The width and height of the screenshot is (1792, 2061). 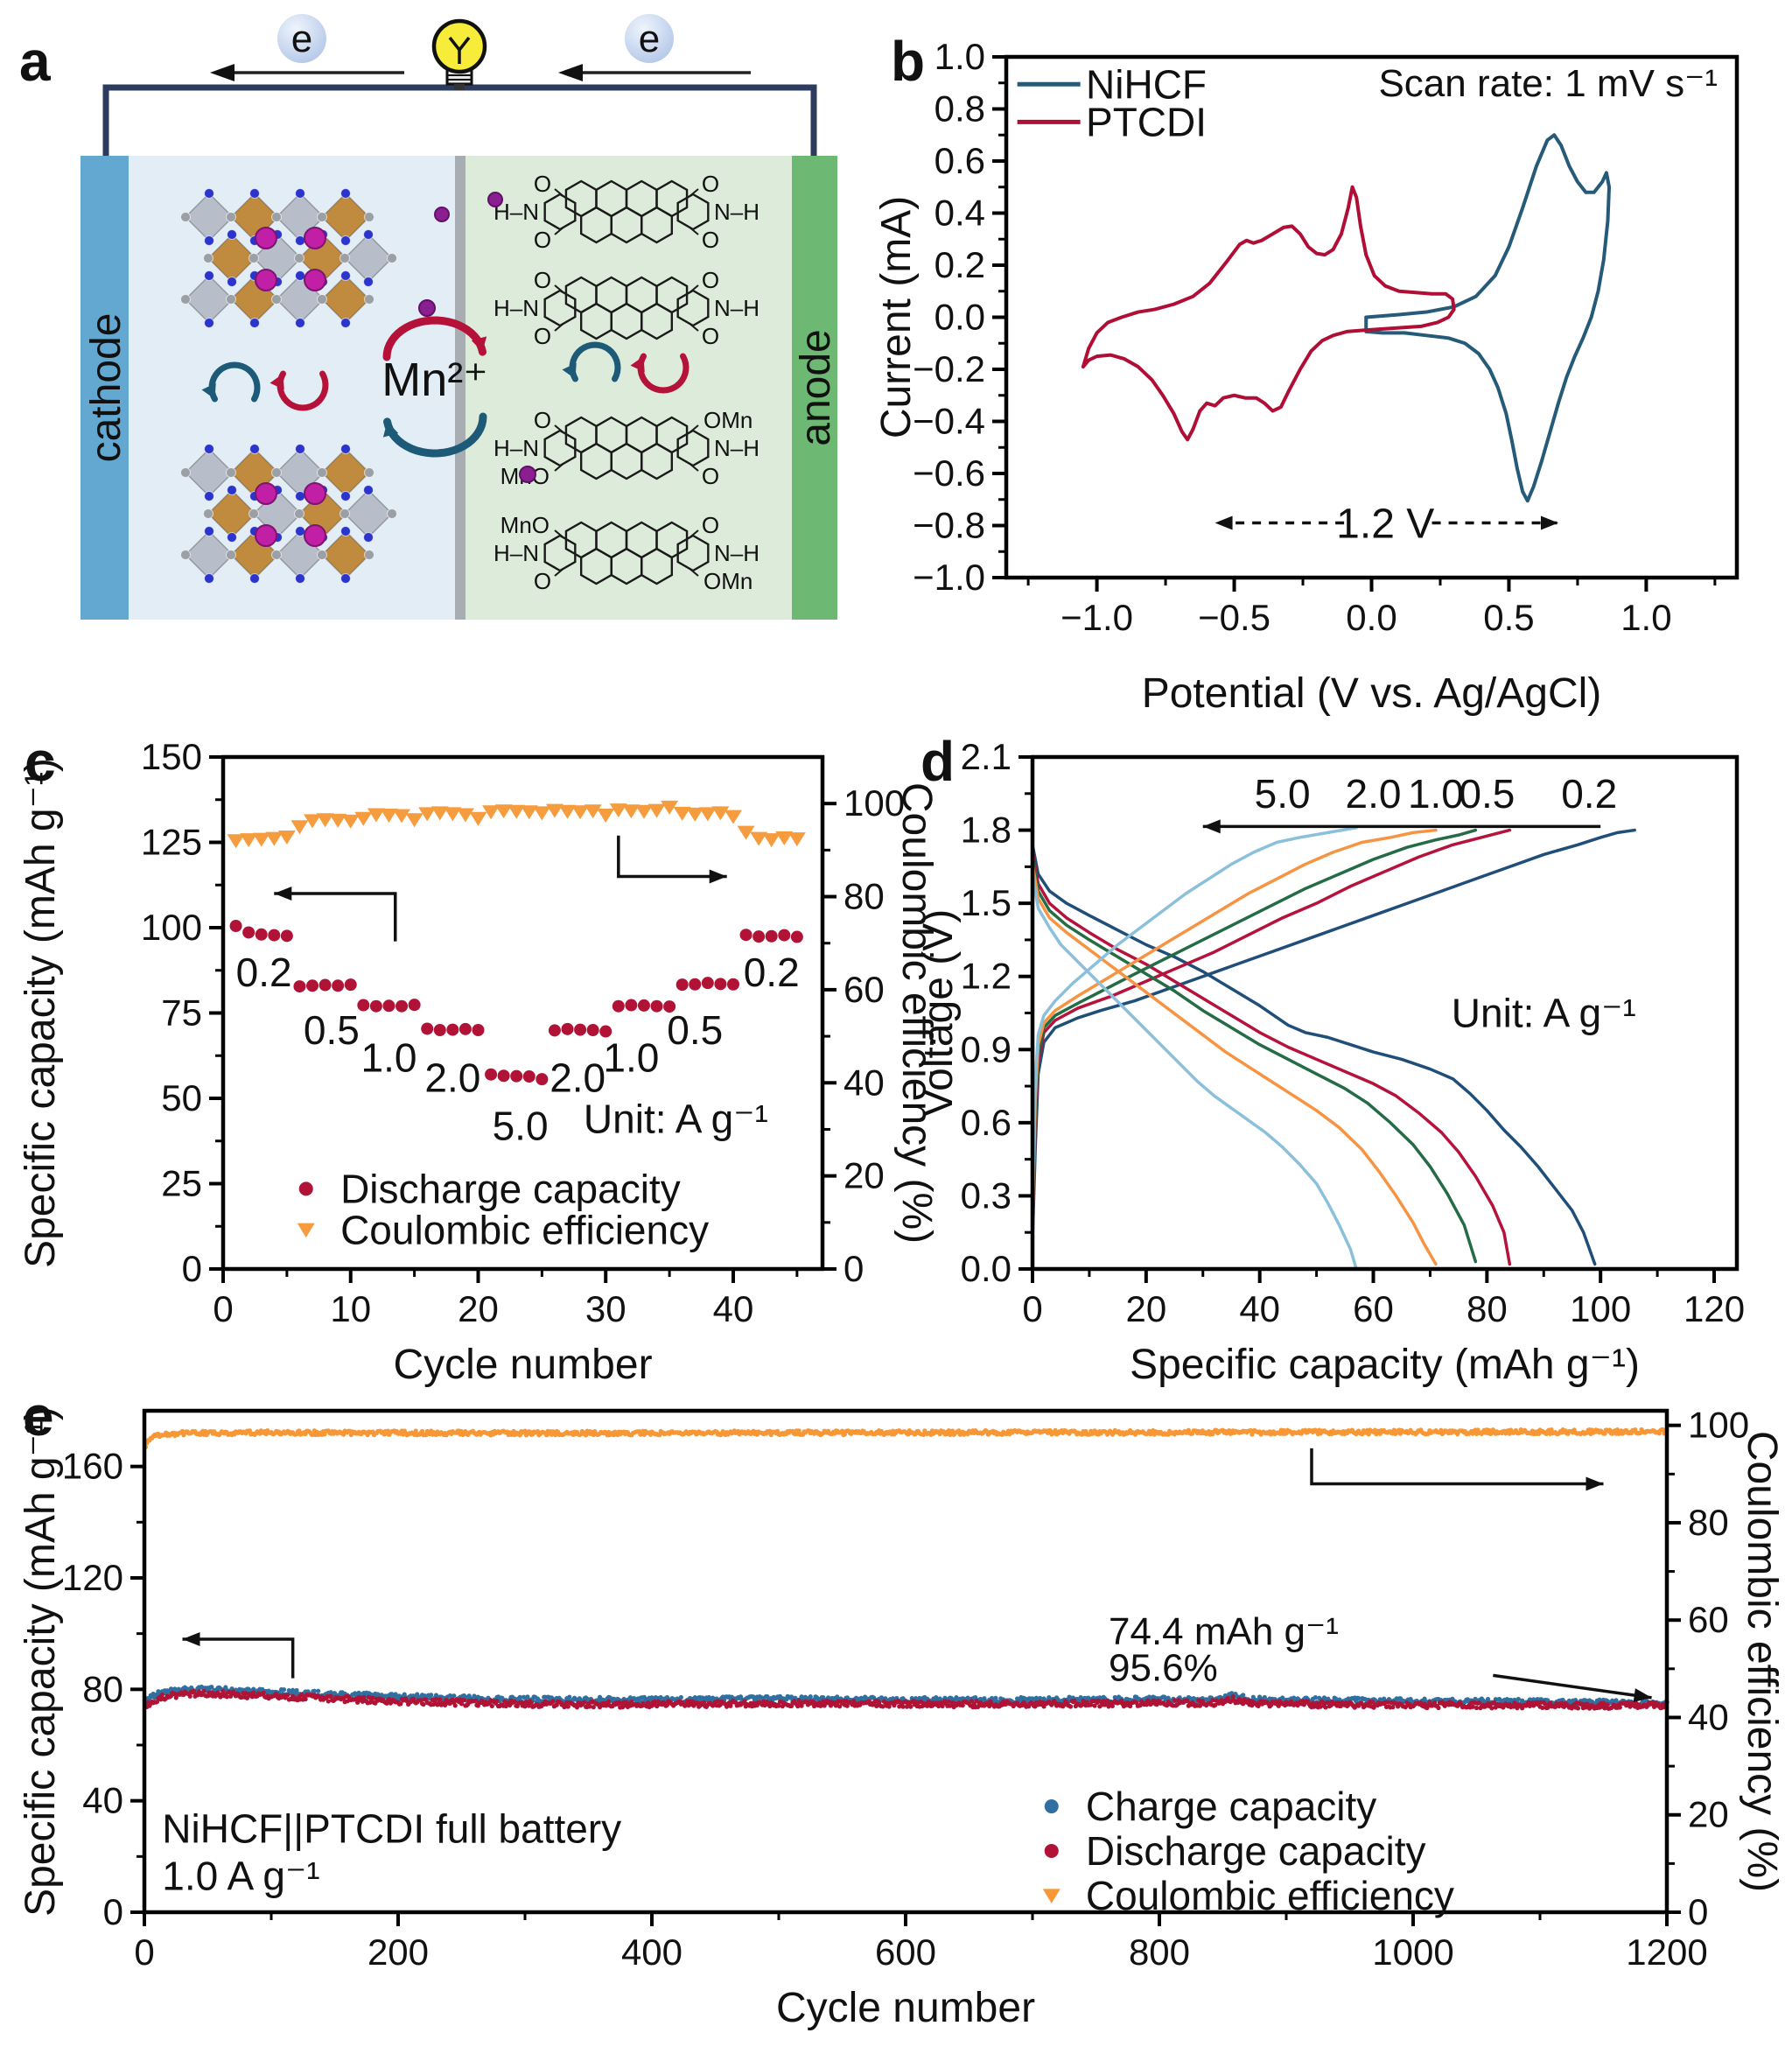 What do you see at coordinates (1666, 1952) in the screenshot?
I see `svg-text: 1200` at bounding box center [1666, 1952].